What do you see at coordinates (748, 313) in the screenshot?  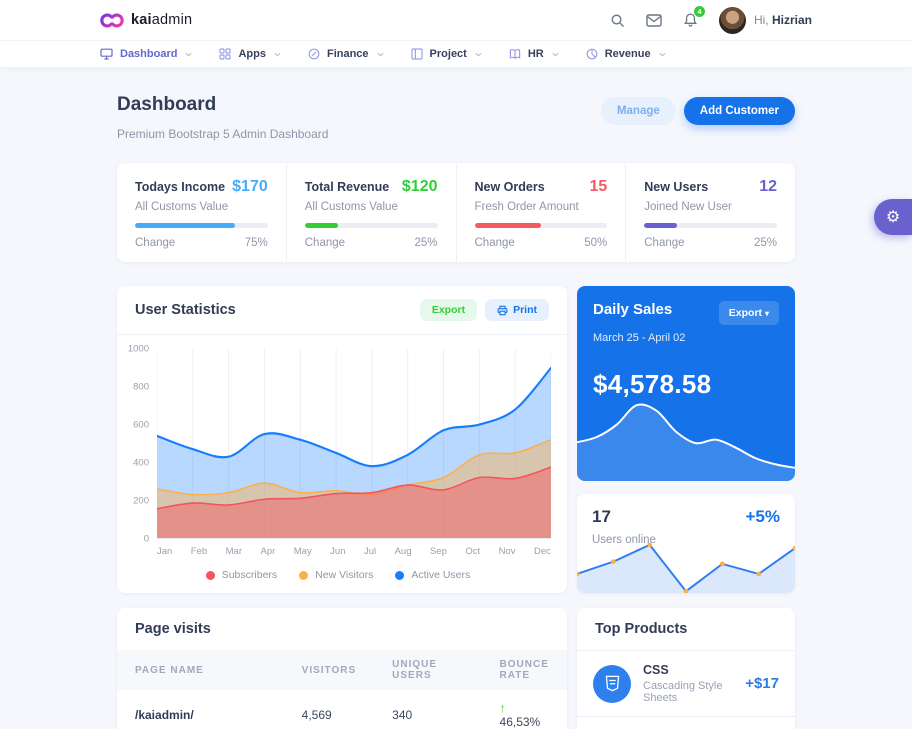 I see `daily-sales-export-button: Export ▾` at bounding box center [748, 313].